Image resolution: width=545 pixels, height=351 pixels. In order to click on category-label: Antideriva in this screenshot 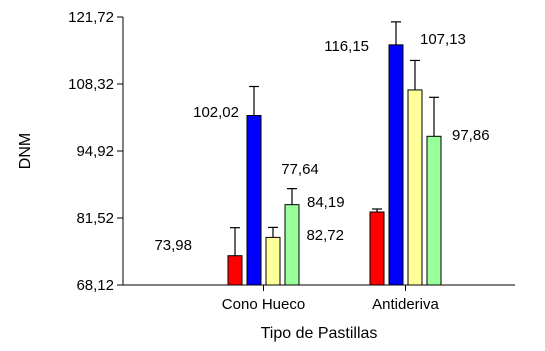, I will do `click(405, 304)`.